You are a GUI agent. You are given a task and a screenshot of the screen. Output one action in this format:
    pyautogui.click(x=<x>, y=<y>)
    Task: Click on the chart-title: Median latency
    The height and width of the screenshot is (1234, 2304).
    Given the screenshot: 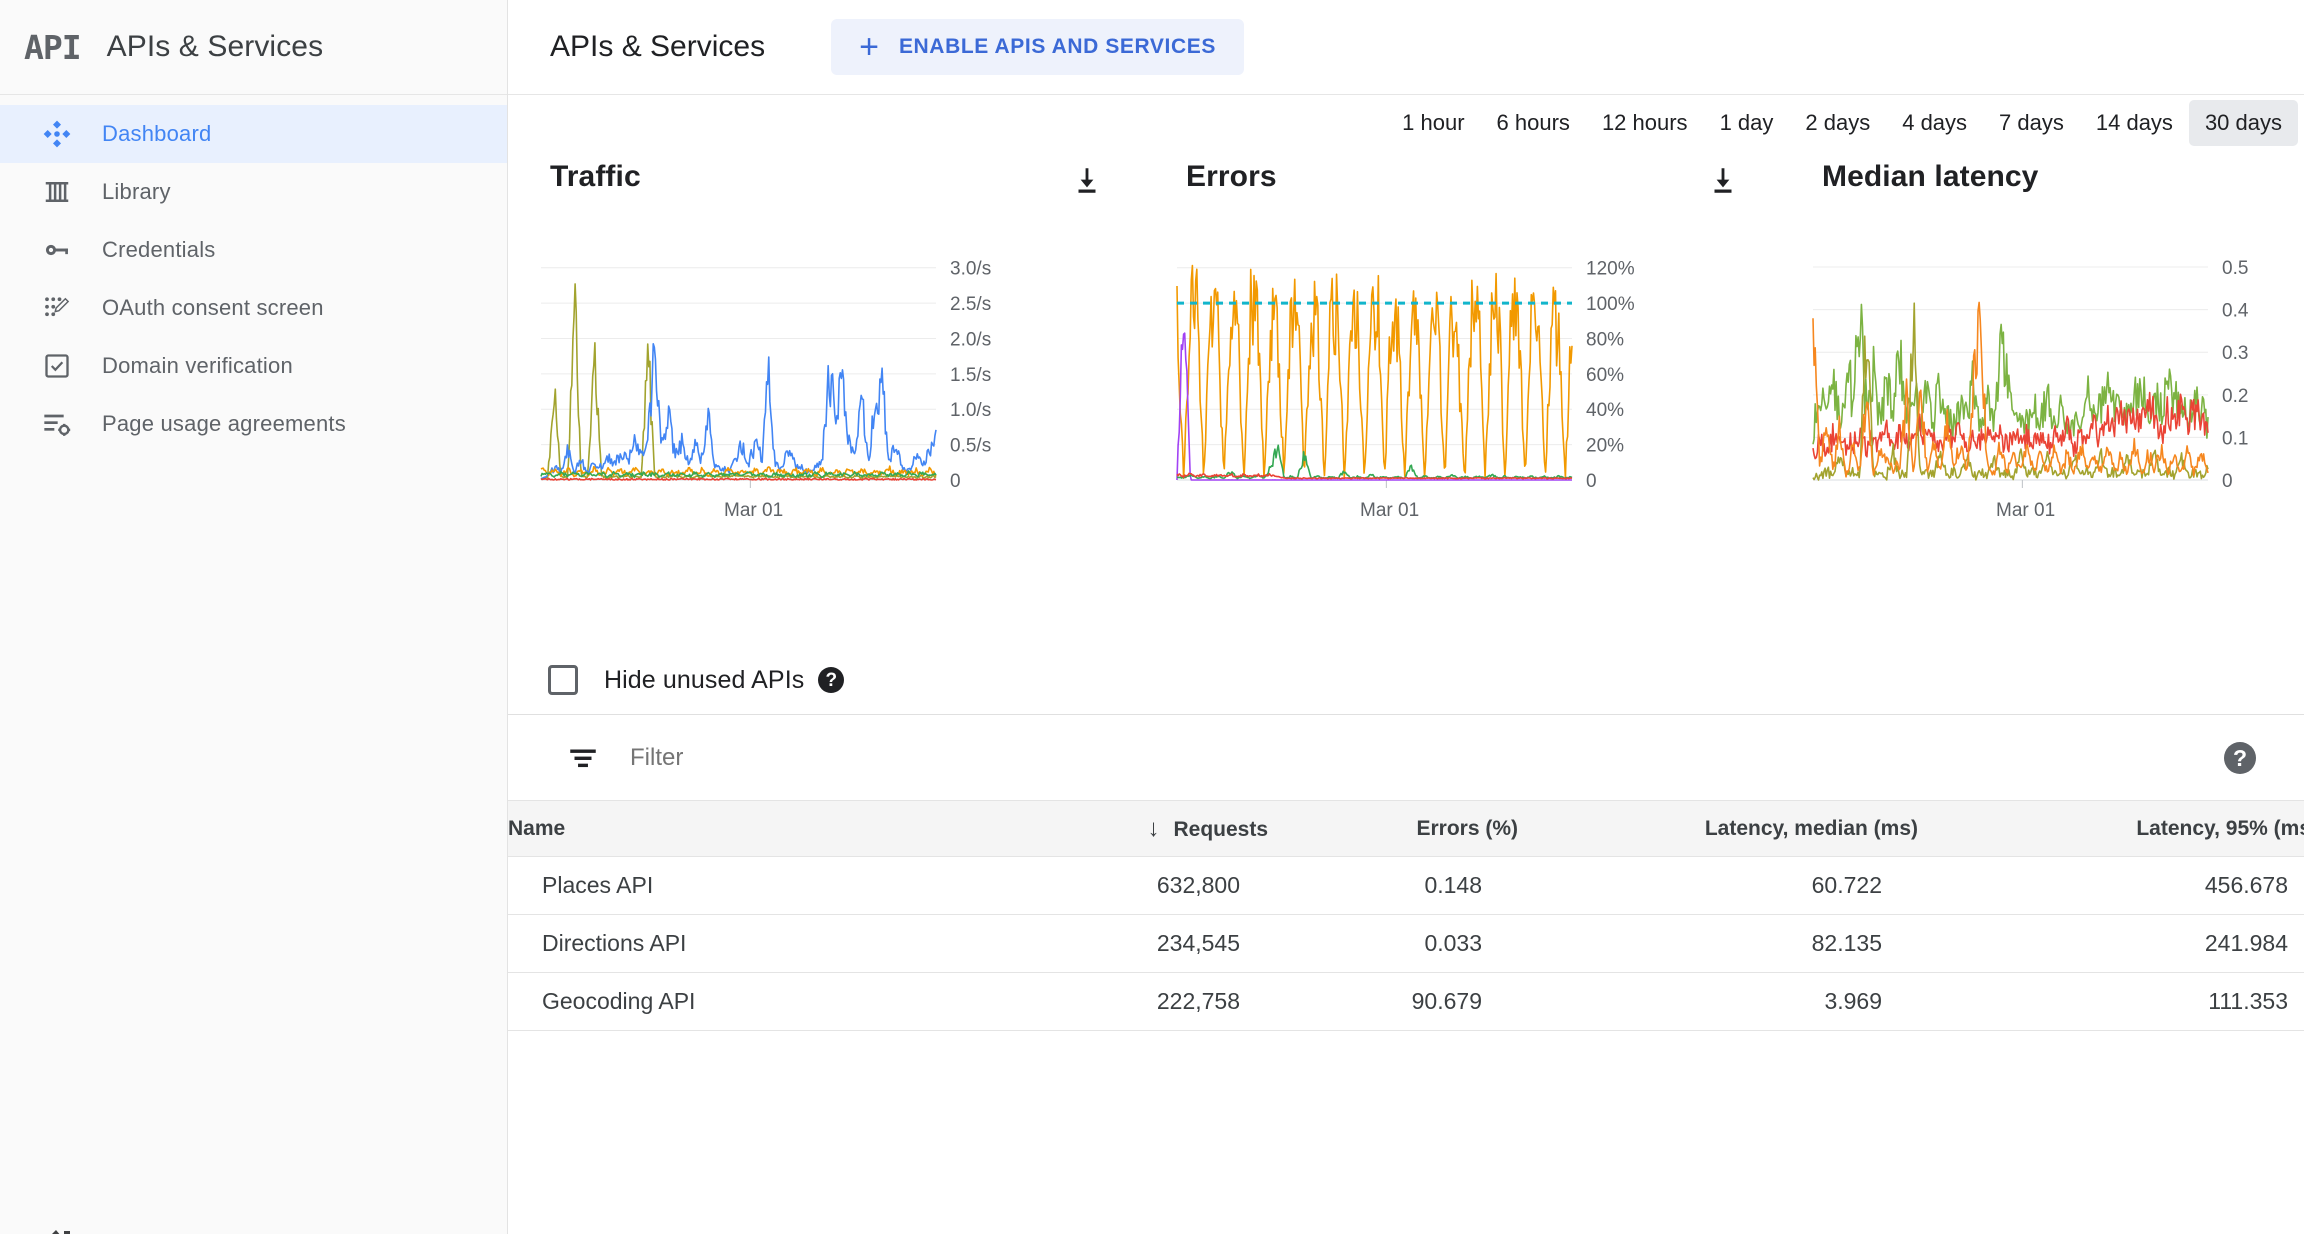 What is the action you would take?
    pyautogui.click(x=1930, y=176)
    